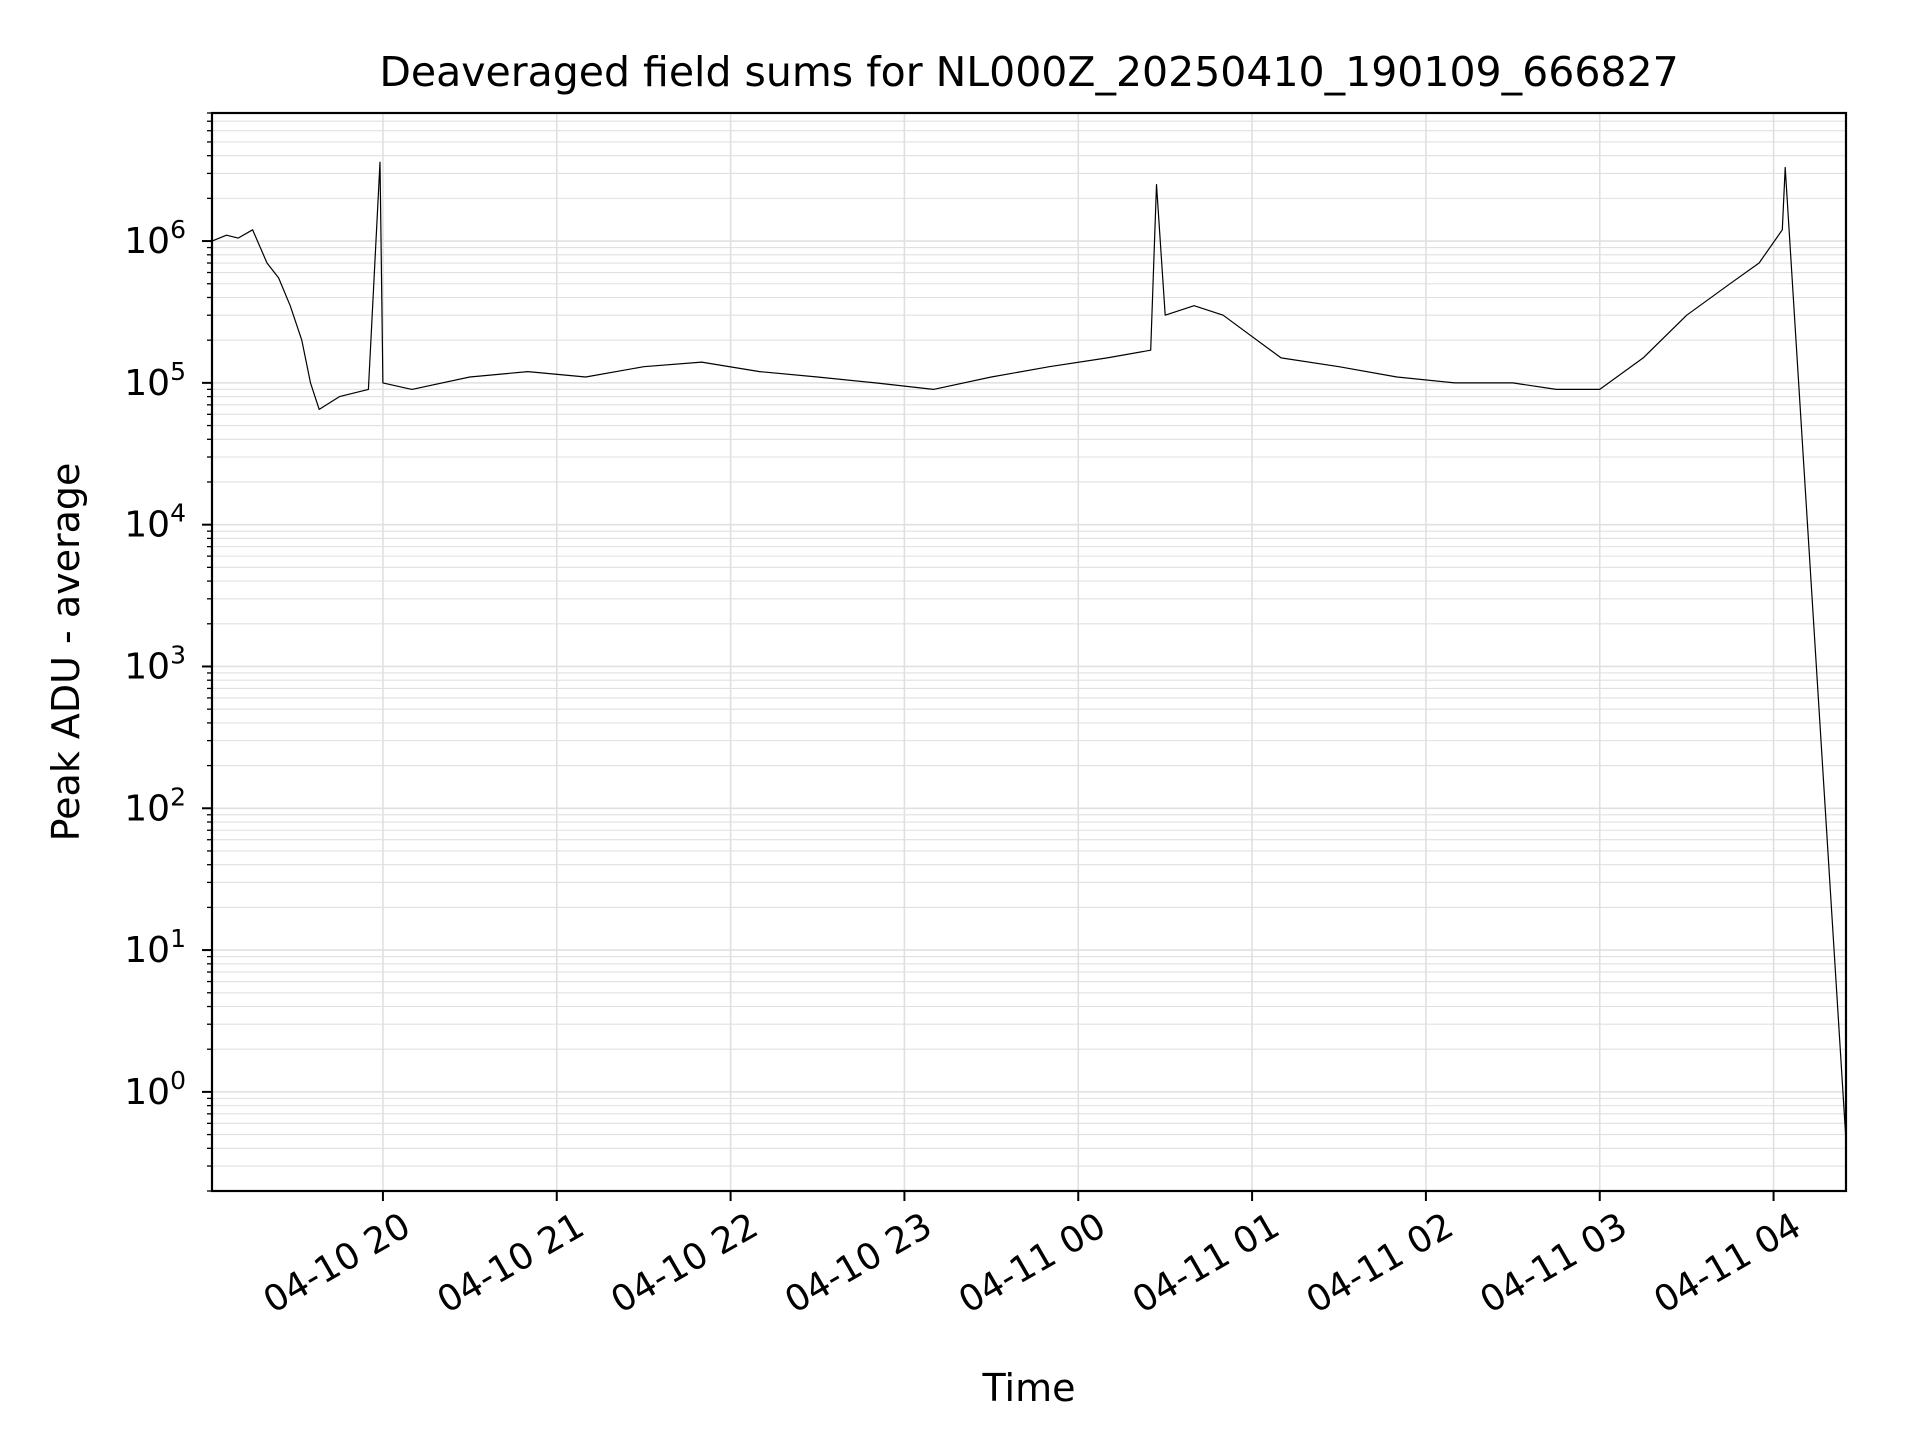  I want to click on y-tick-label: 10³, so click(155, 663).